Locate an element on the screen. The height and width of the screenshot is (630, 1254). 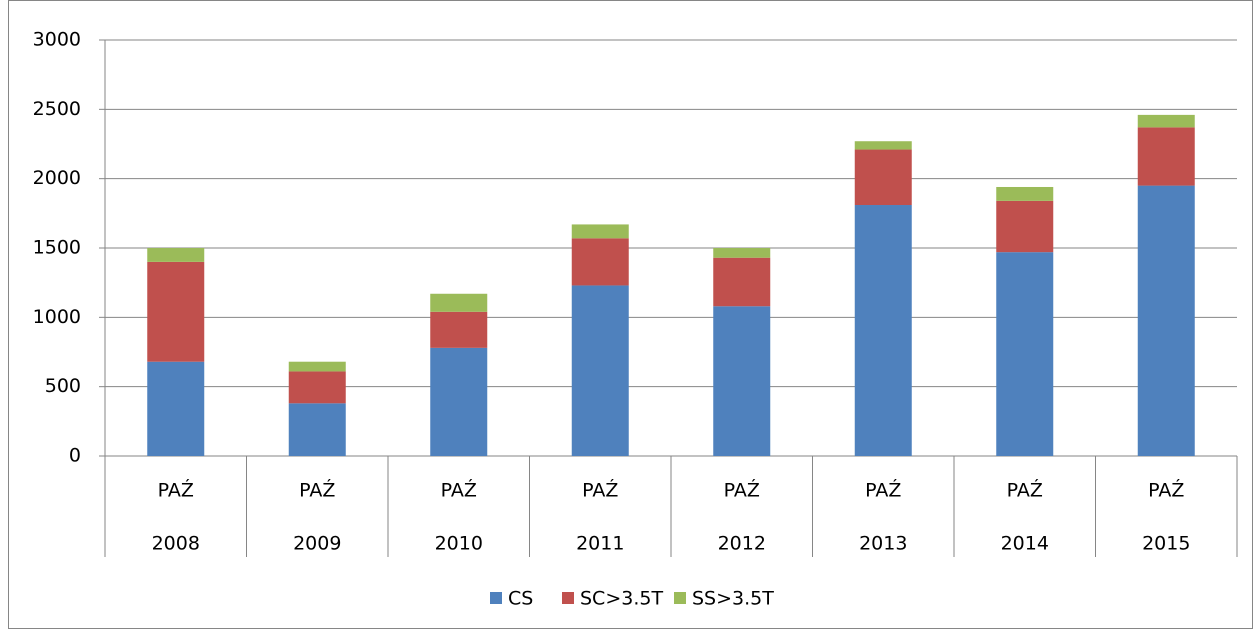
y-tick-label: 1000 is located at coordinates (57, 317).